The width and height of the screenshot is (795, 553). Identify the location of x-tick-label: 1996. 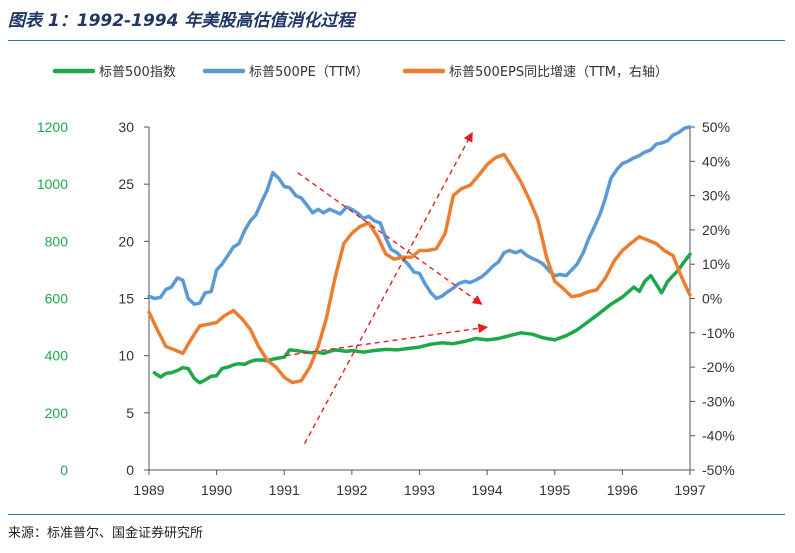
(622, 490).